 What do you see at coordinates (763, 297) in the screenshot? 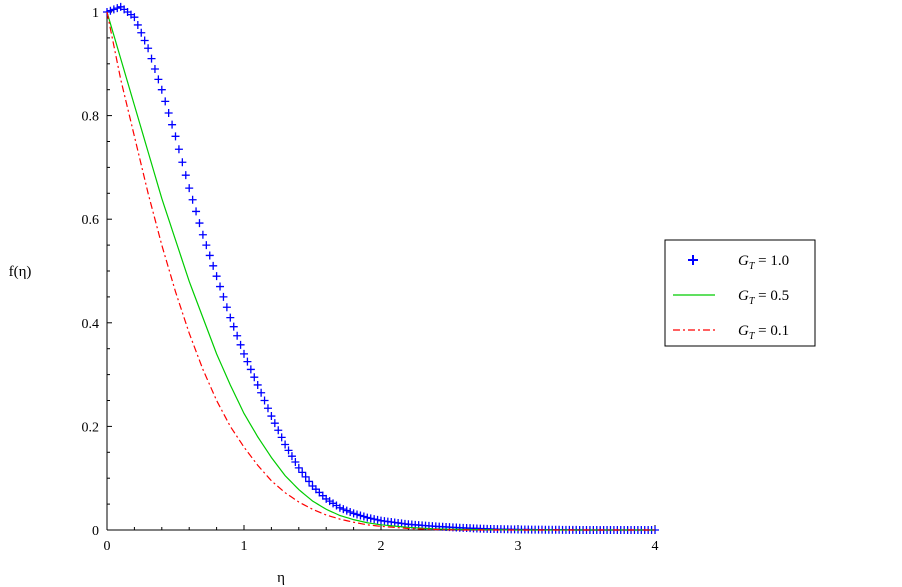
I see `legend-label: GT = 0.5` at bounding box center [763, 297].